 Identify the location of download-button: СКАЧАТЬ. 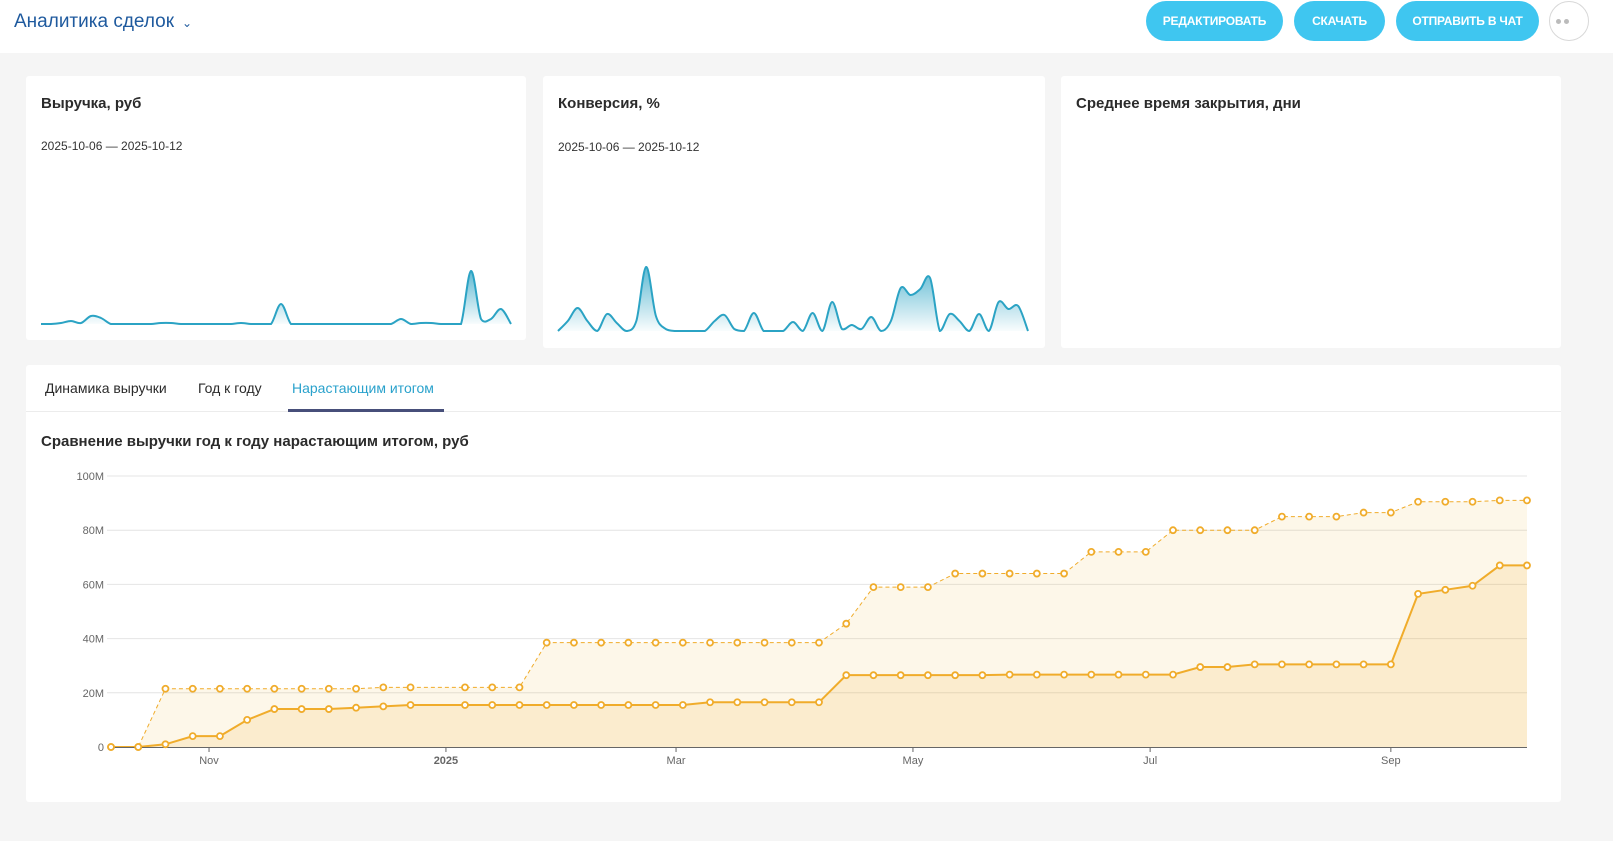
(1339, 21).